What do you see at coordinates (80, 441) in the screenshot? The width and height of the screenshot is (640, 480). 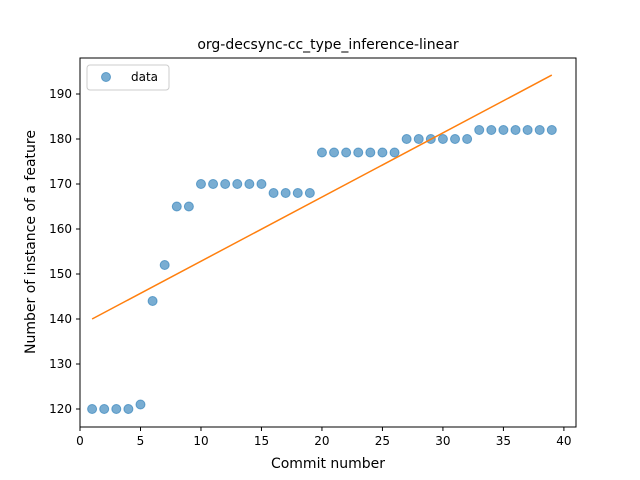 I see `x-tick-label: 0` at bounding box center [80, 441].